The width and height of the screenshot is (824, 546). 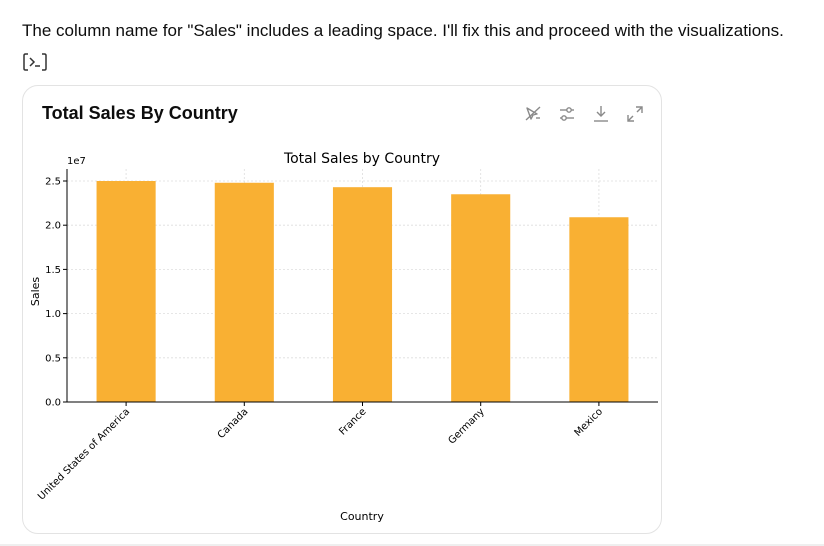 I want to click on expand-icon, so click(x=635, y=114).